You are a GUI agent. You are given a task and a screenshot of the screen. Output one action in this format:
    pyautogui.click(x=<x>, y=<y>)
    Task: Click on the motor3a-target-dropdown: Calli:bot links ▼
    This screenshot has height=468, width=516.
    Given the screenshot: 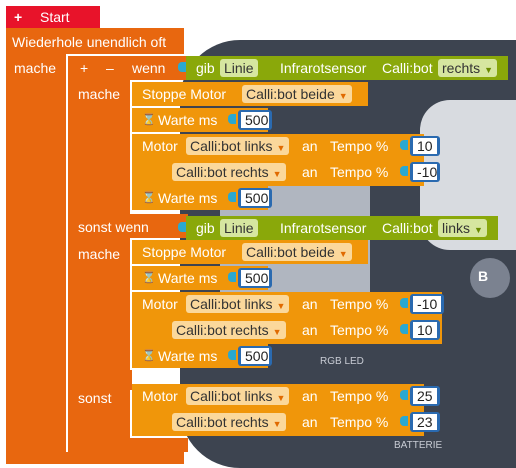 What is the action you would take?
    pyautogui.click(x=238, y=396)
    